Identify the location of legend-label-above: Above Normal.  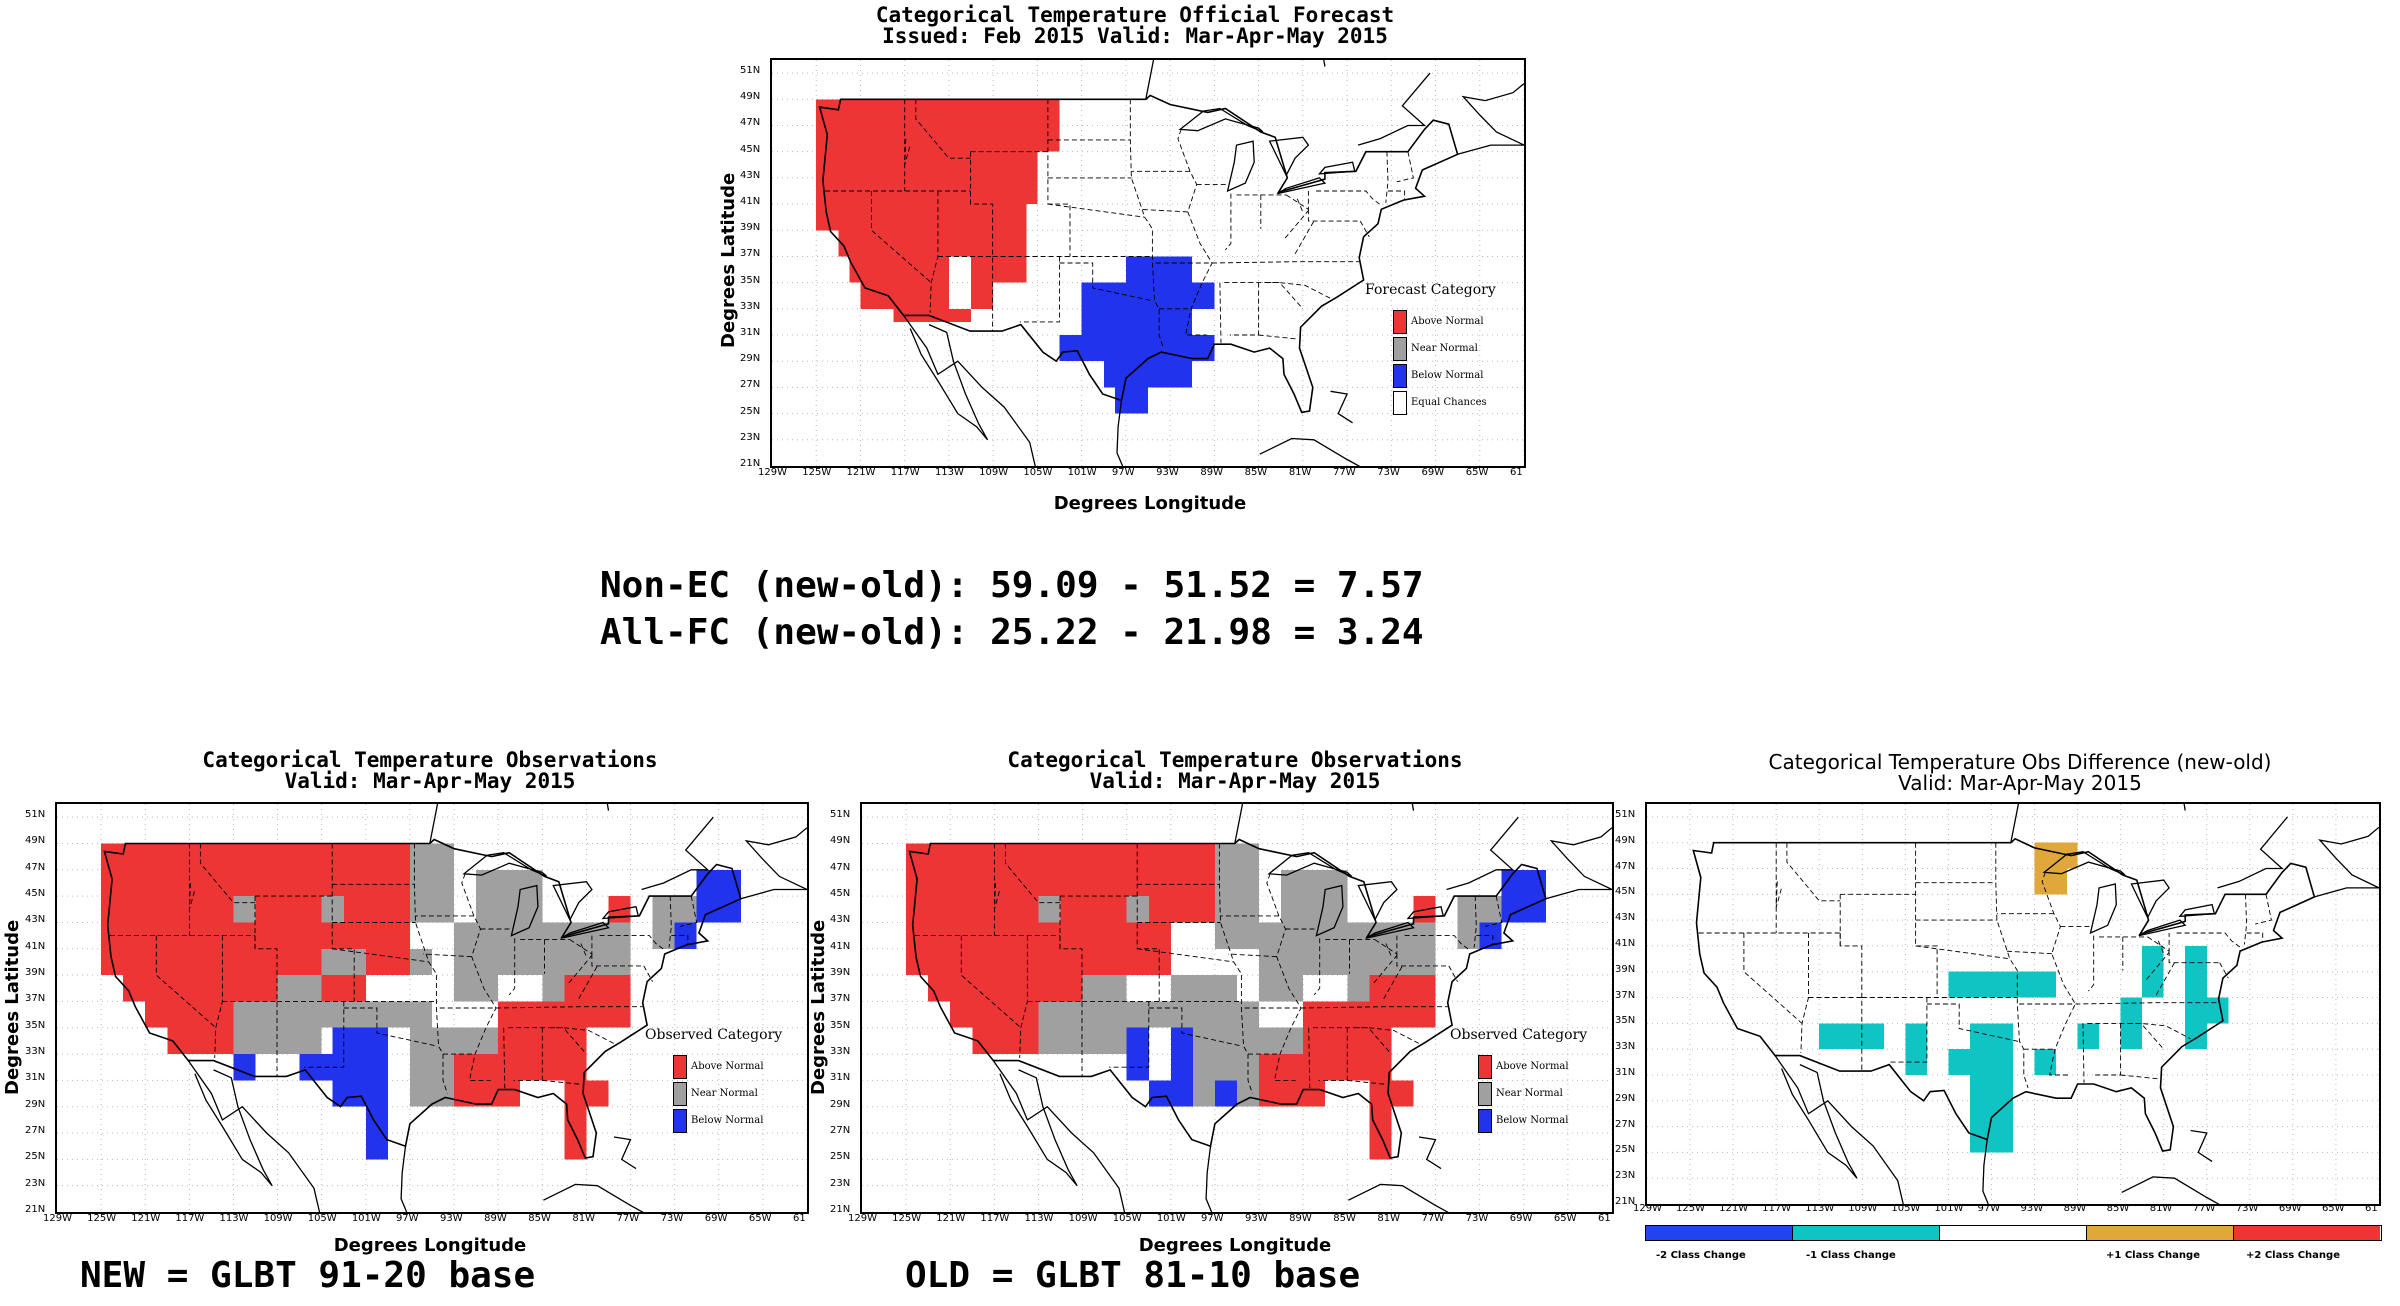
(1532, 1066).